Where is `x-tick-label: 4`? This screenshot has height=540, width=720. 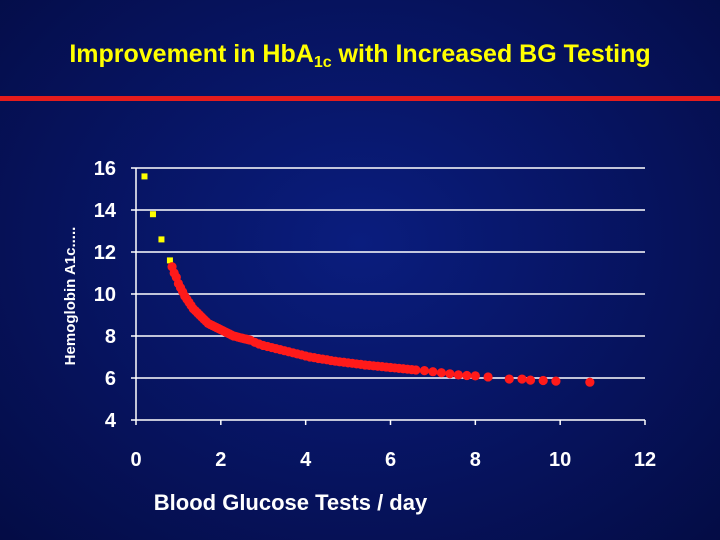
x-tick-label: 4 is located at coordinates (306, 460).